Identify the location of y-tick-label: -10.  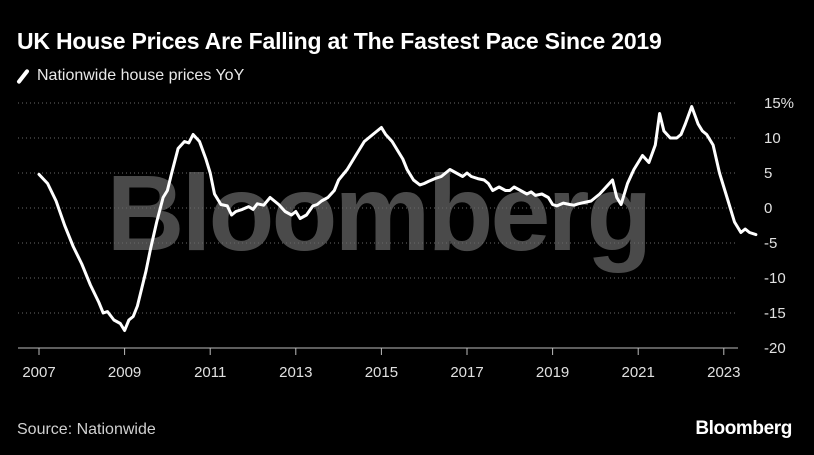
(775, 278).